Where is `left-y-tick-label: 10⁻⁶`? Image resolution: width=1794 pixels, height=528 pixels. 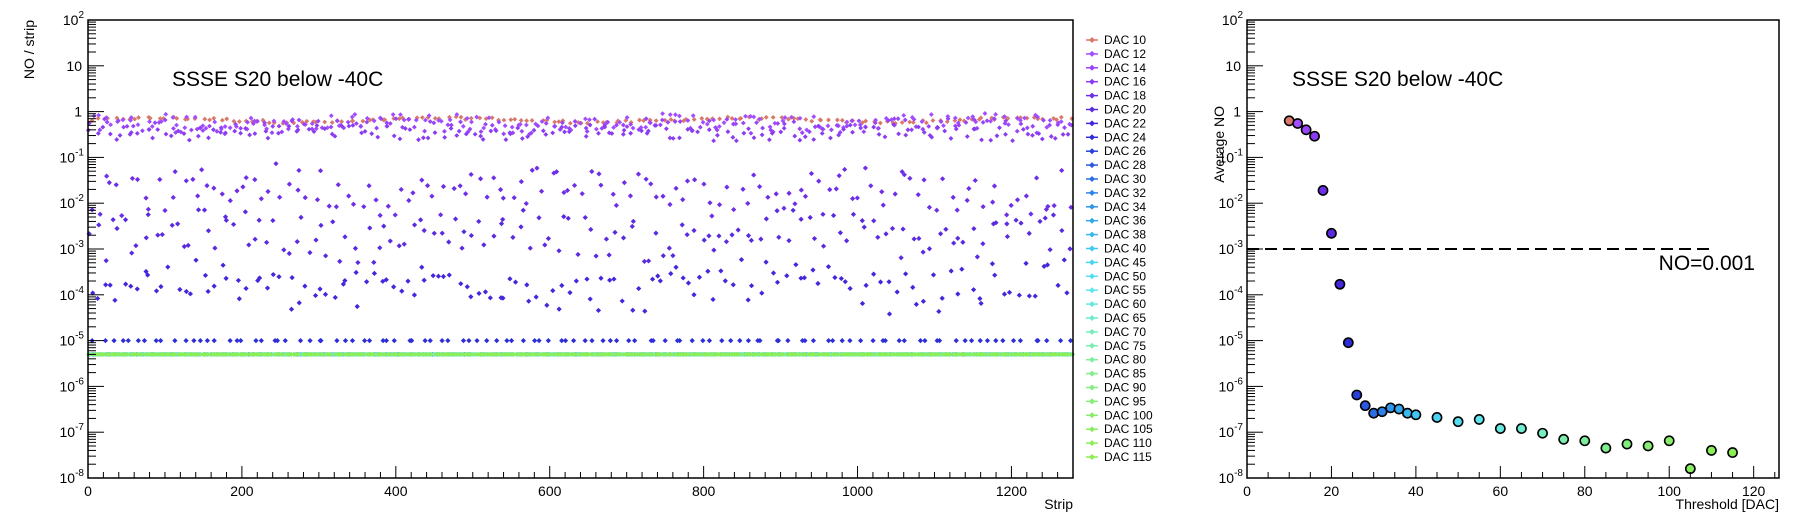 left-y-tick-label: 10⁻⁶ is located at coordinates (72, 385).